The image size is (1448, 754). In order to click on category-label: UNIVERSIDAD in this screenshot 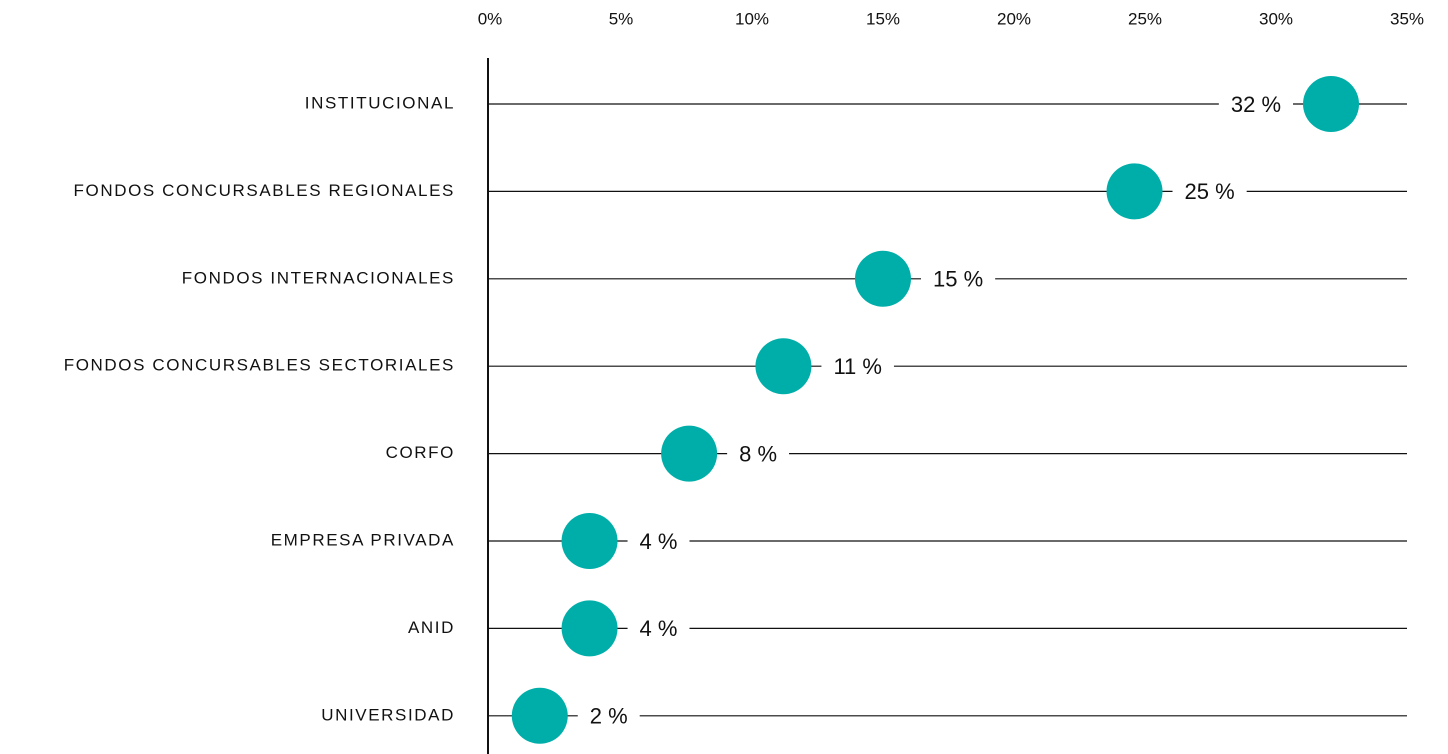, I will do `click(388, 714)`.